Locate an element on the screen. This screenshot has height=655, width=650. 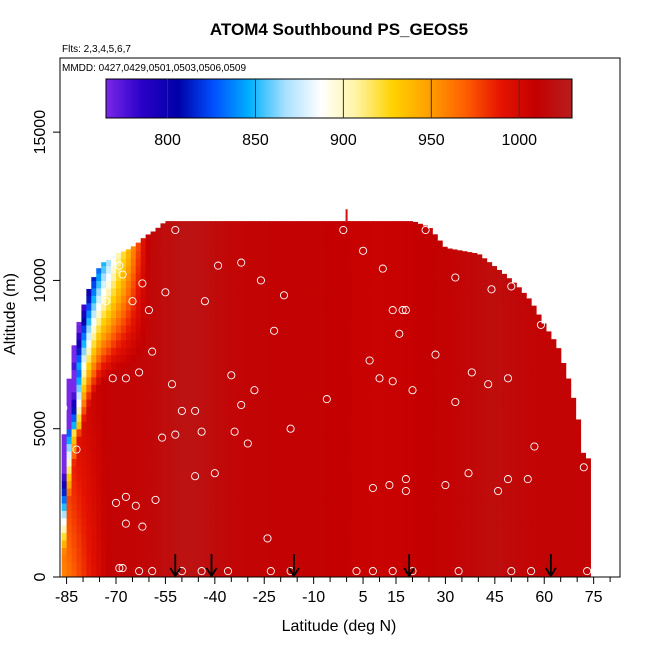
colorbar-tick-label: 950 is located at coordinates (431, 140).